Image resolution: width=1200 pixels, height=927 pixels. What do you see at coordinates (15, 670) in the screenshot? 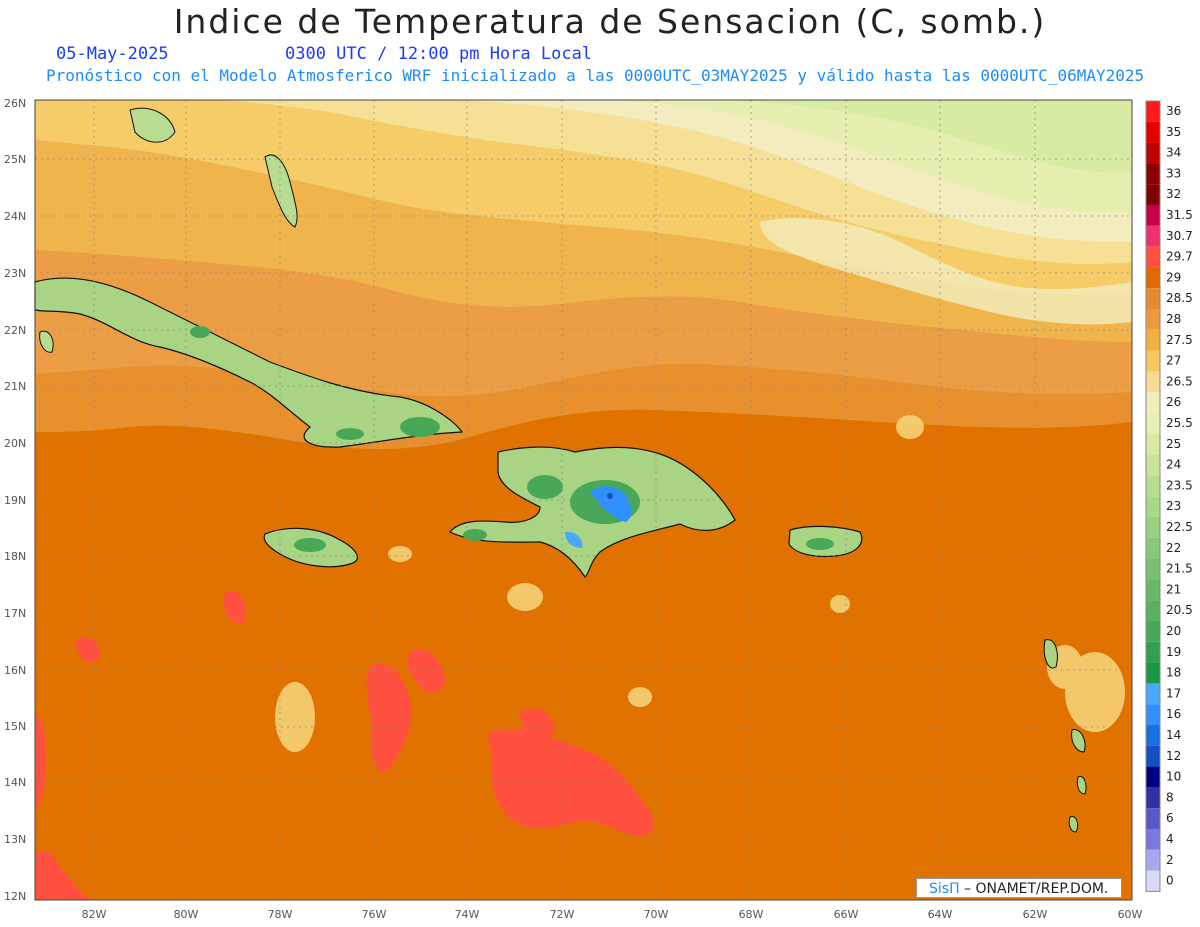
I see `lat-label: 16N` at bounding box center [15, 670].